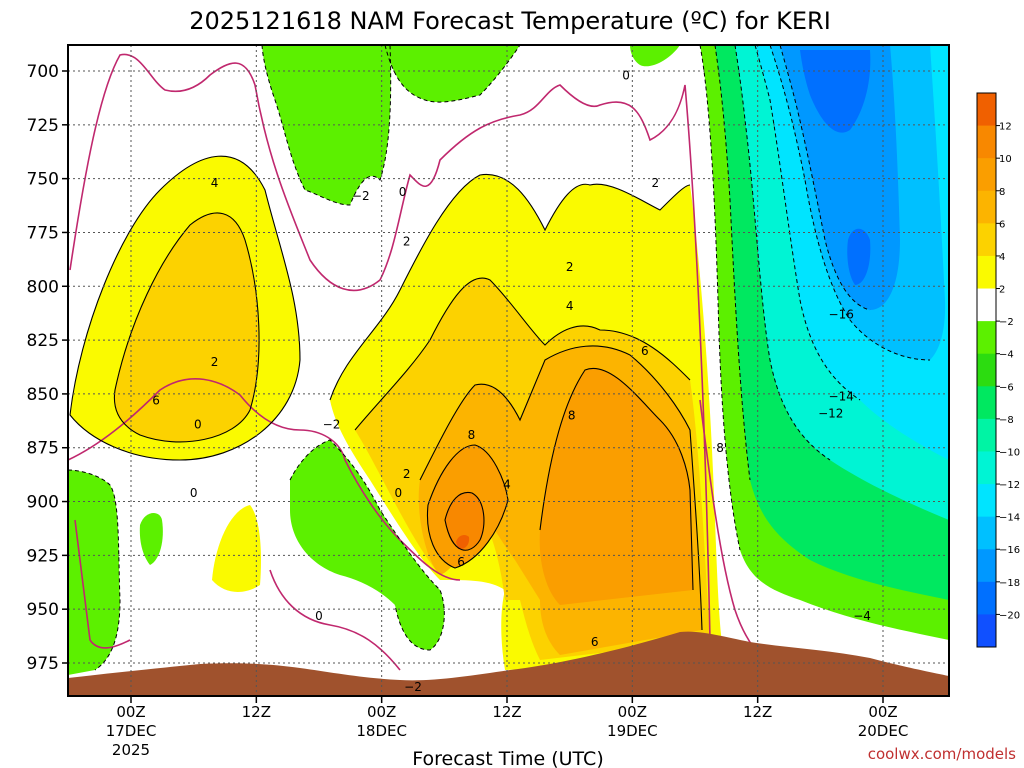 This screenshot has width=1024, height=768. I want to click on colorbar-label: −18, so click(1009, 583).